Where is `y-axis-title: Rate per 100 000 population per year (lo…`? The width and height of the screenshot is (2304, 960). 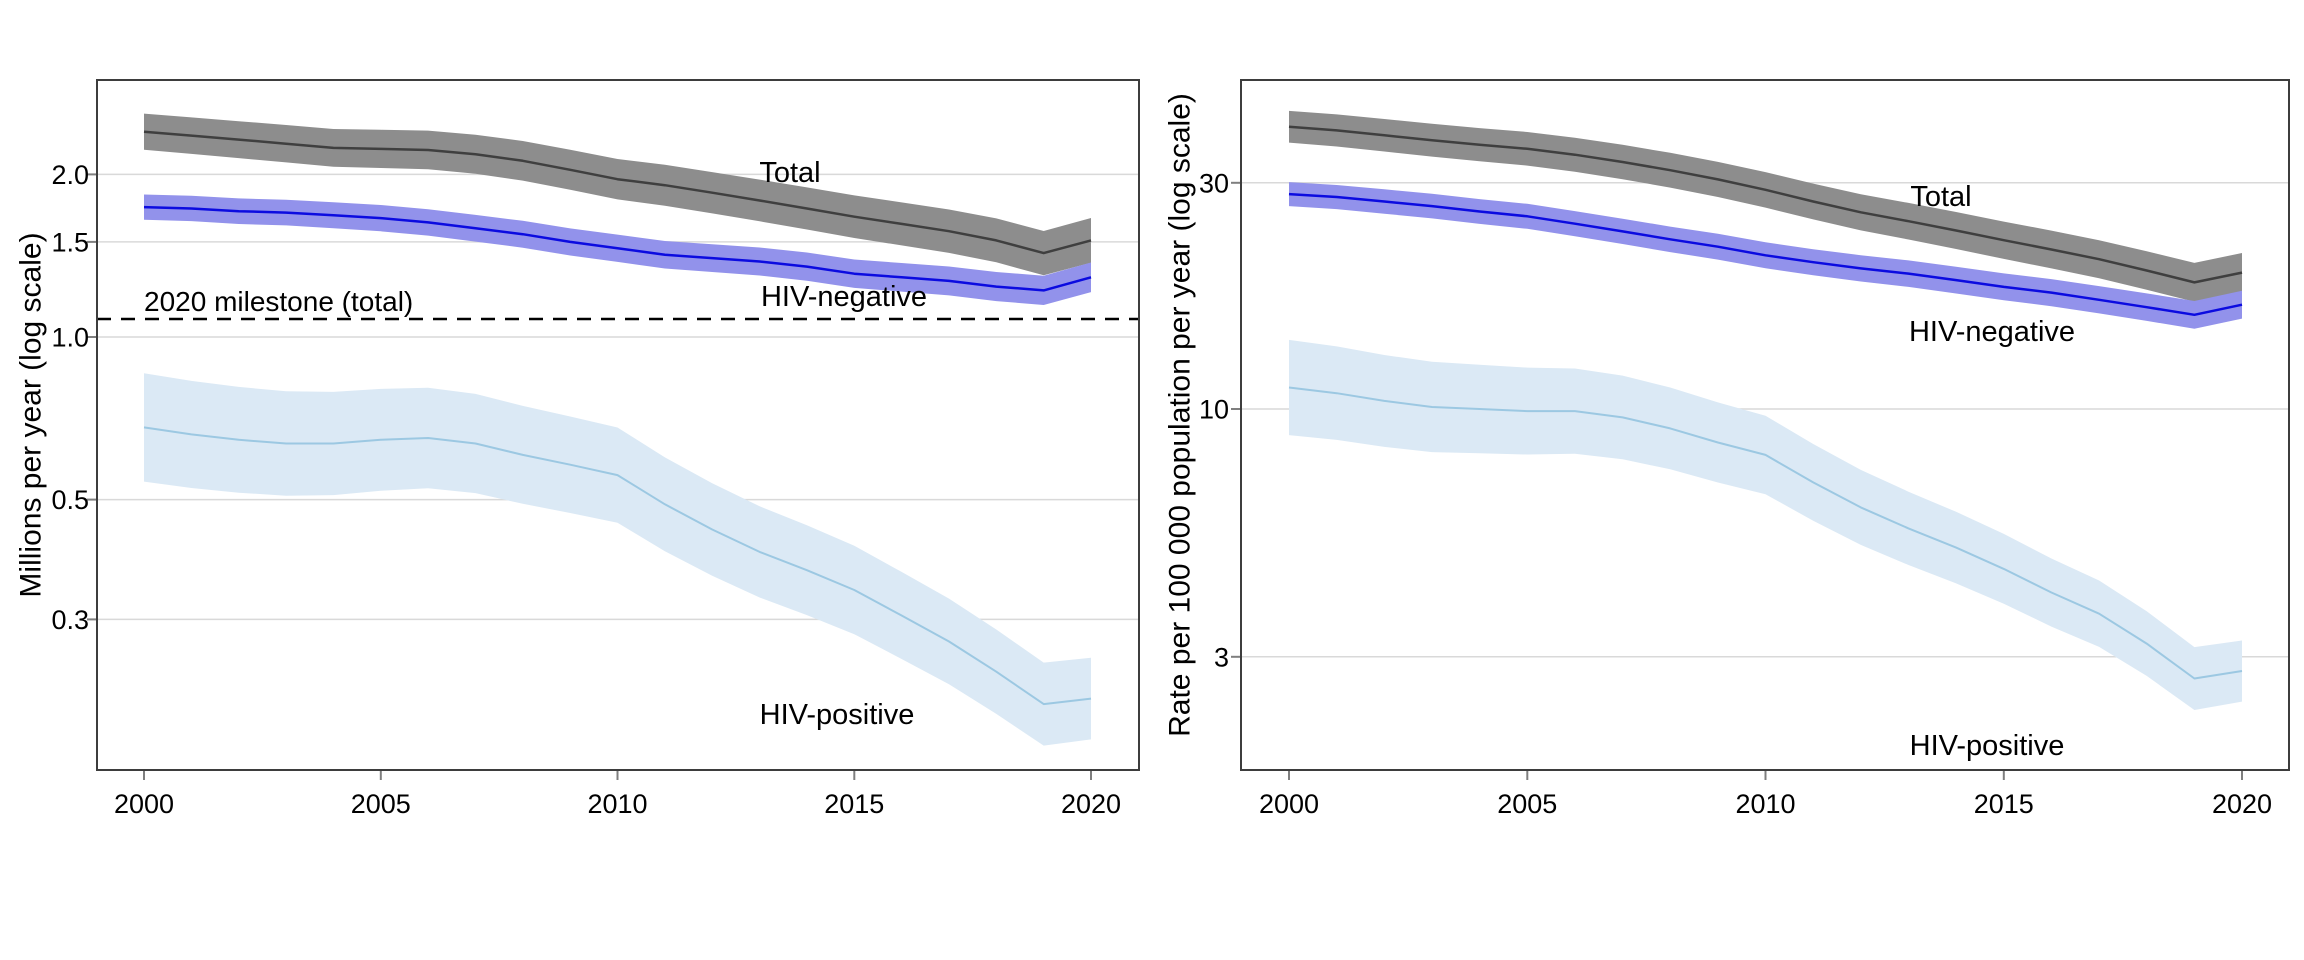
y-axis-title: Rate per 100 000 population per year (lo… is located at coordinates (1180, 415).